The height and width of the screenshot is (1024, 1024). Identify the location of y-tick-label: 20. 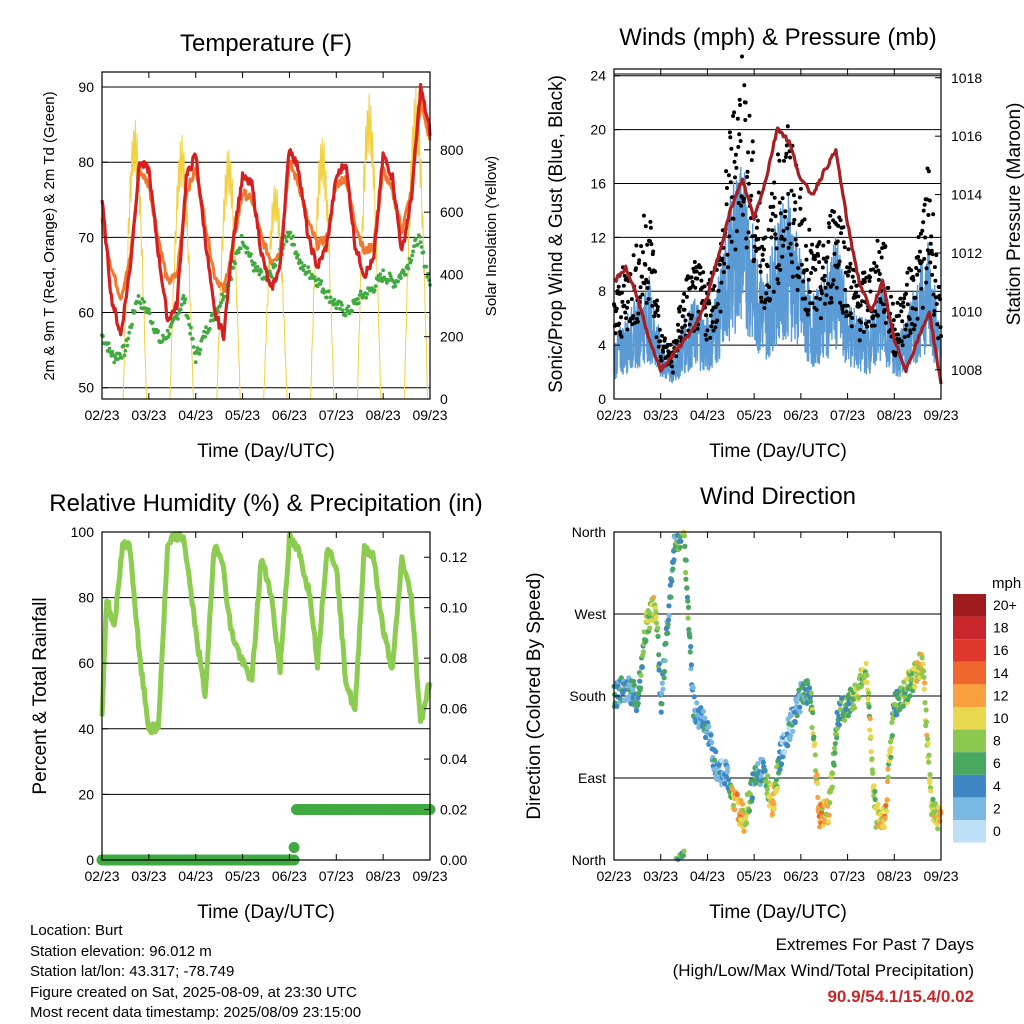
(598, 130).